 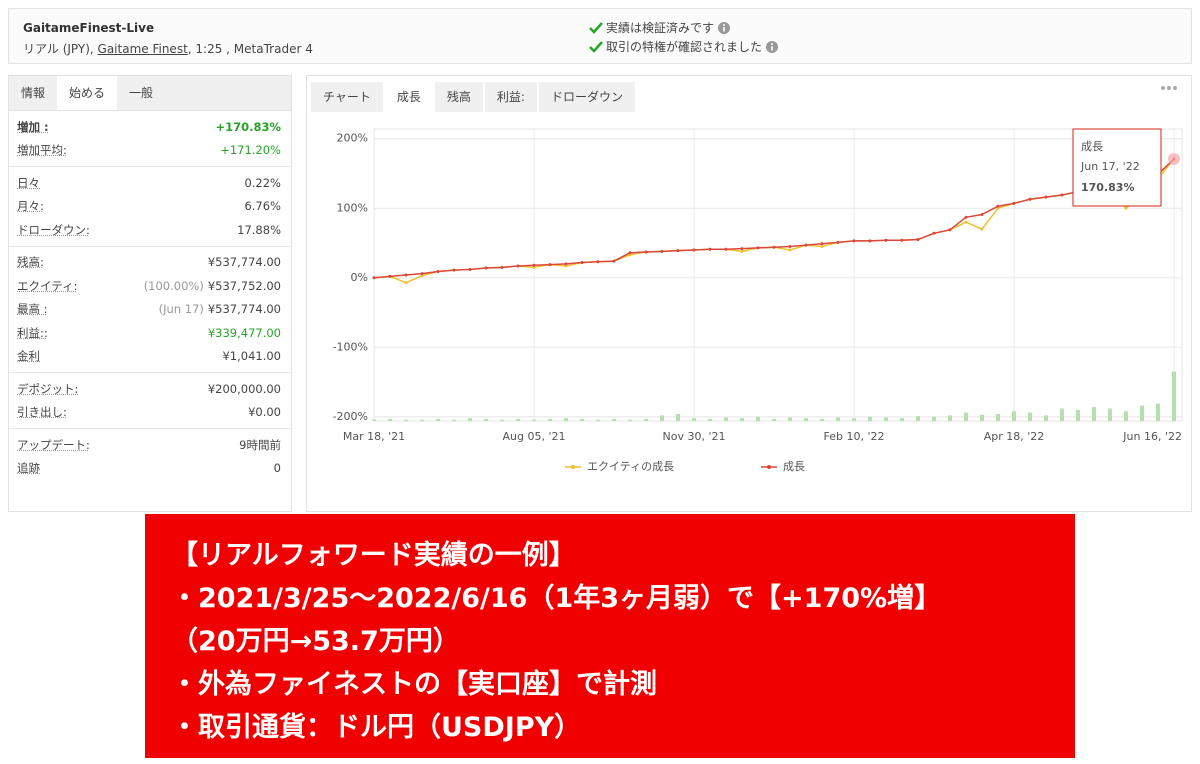 I want to click on stat-value: 6.76%, so click(x=262, y=206).